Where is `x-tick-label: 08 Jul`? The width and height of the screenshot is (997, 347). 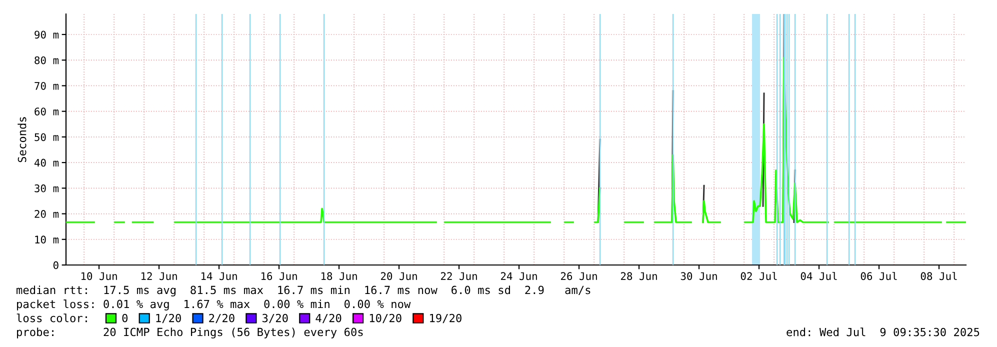
x-tick-label: 08 Jul is located at coordinates (938, 276).